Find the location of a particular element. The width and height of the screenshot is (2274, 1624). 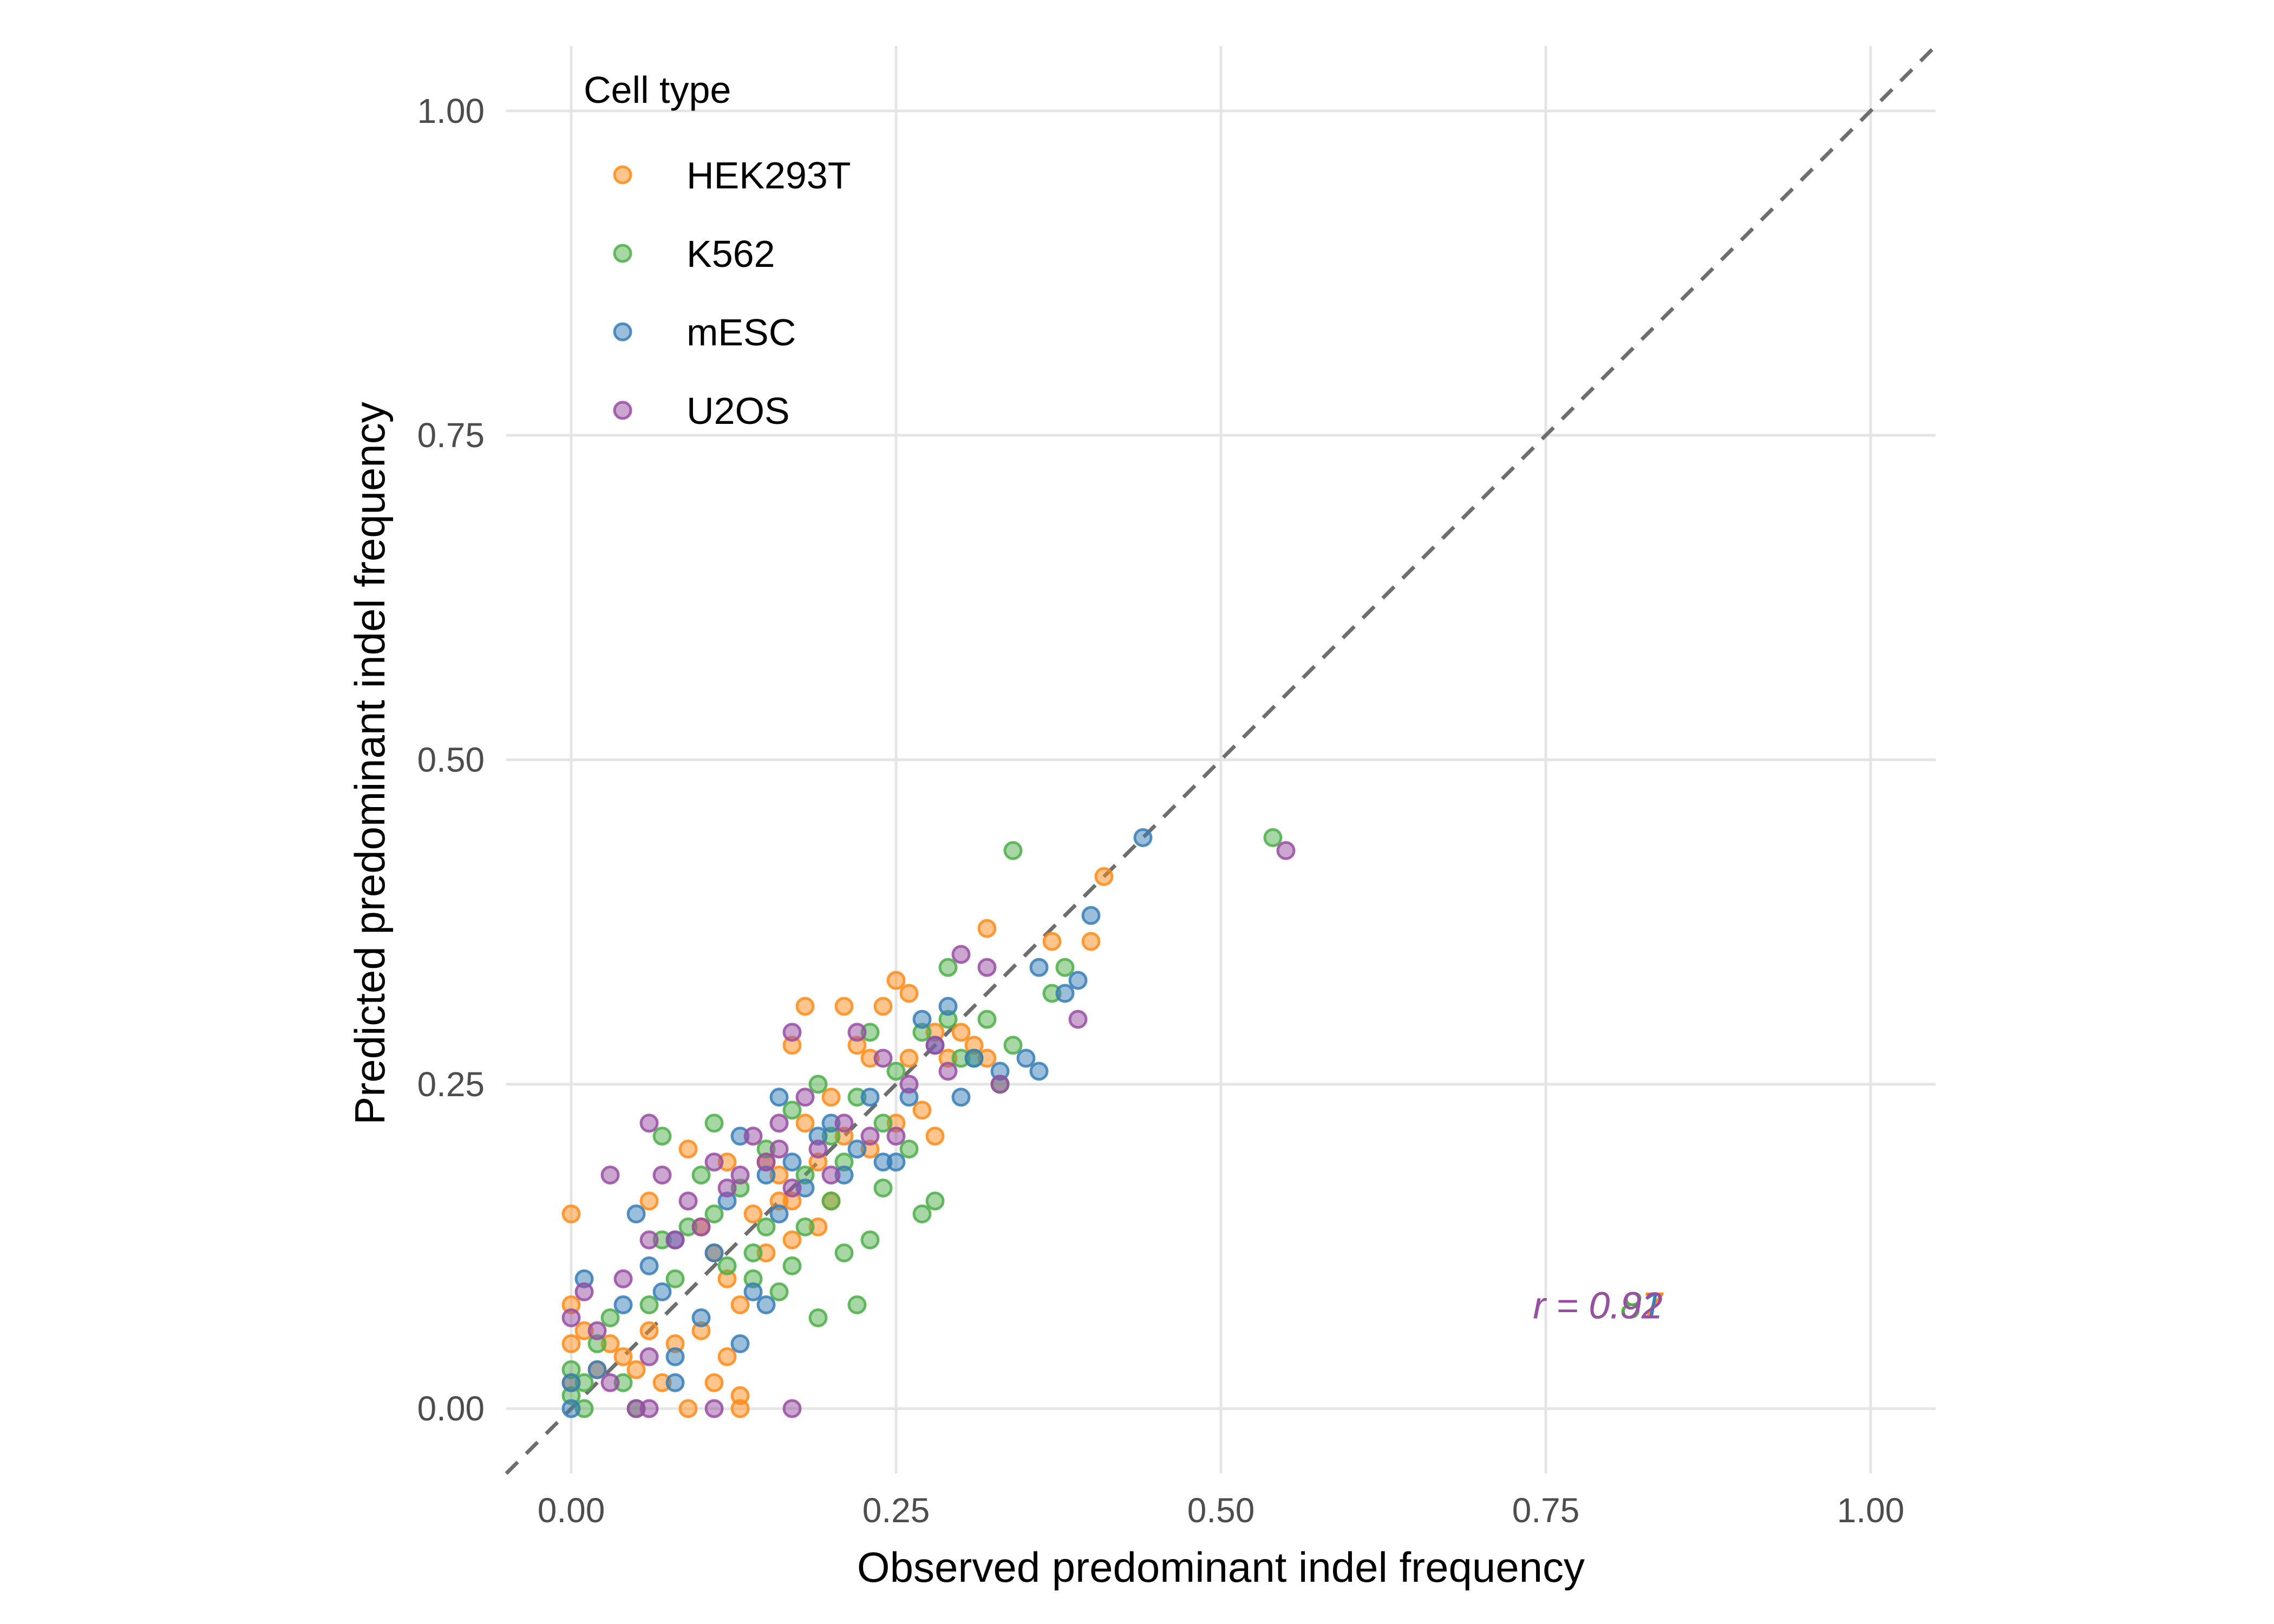

legend: Cell type HEK293T K562 mESC U2OS is located at coordinates (718, 250).